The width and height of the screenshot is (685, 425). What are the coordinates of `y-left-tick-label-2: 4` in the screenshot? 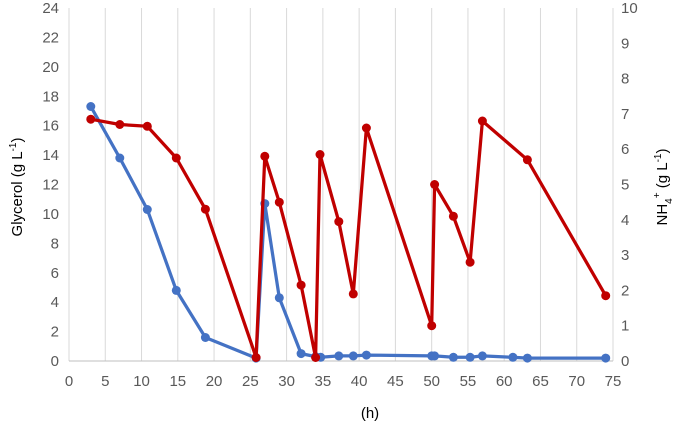 It's located at (55, 302).